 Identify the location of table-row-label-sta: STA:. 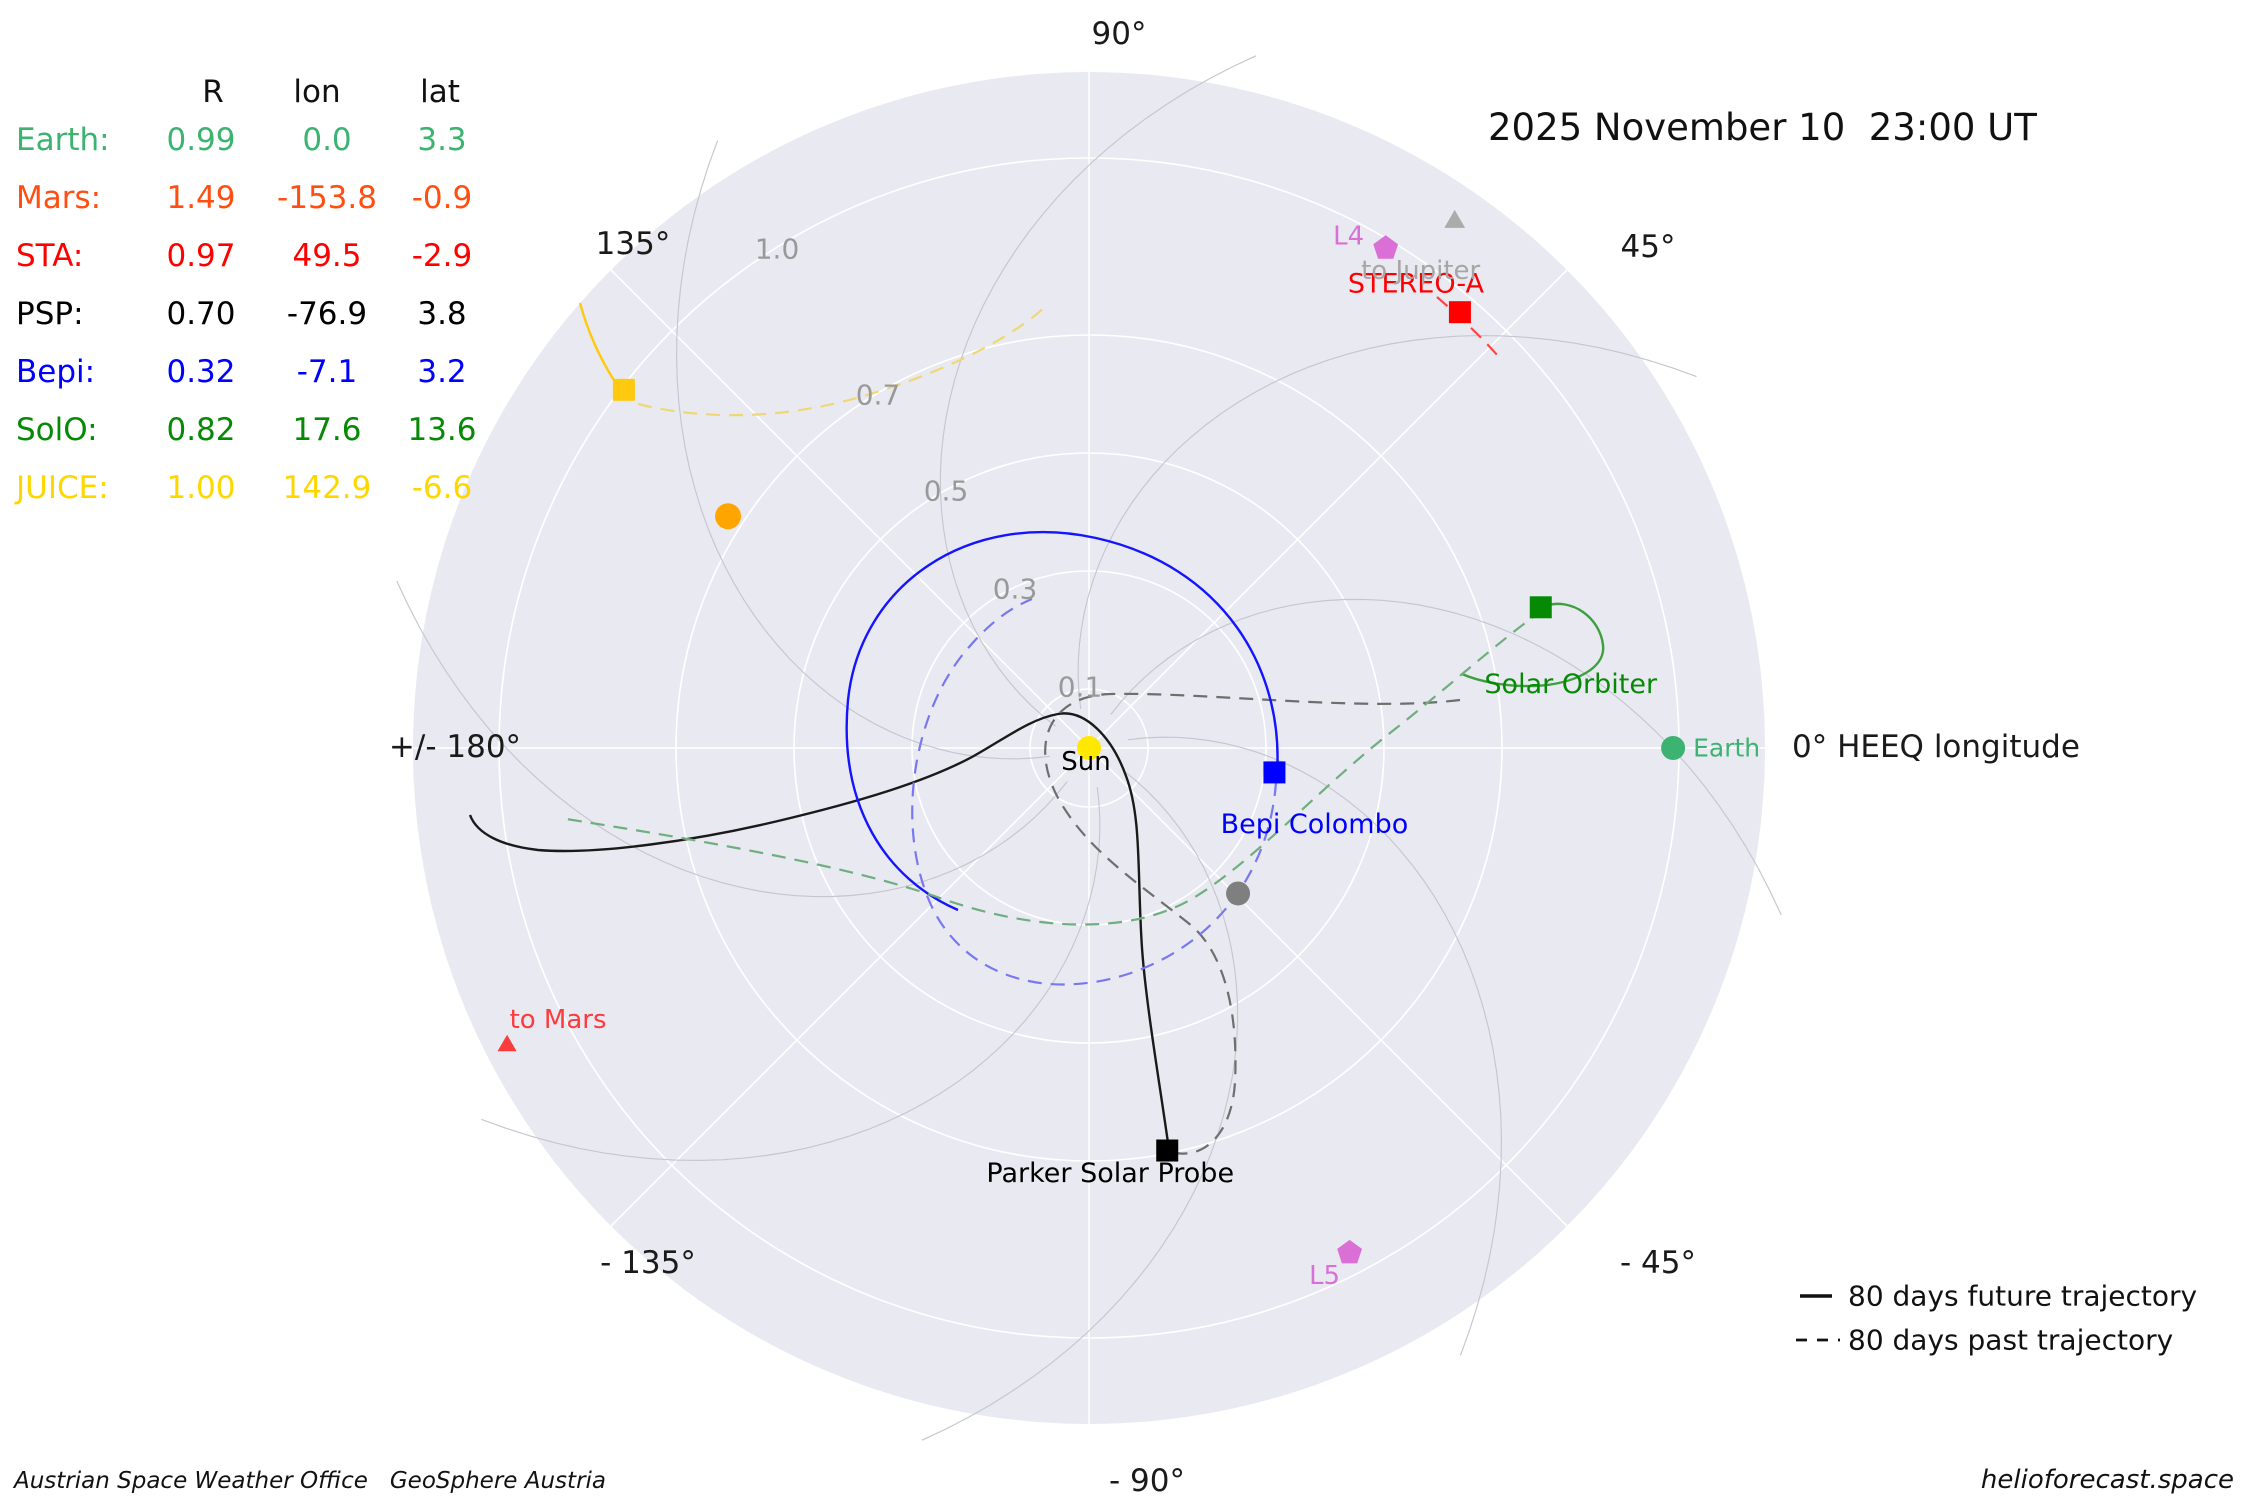
(49, 256).